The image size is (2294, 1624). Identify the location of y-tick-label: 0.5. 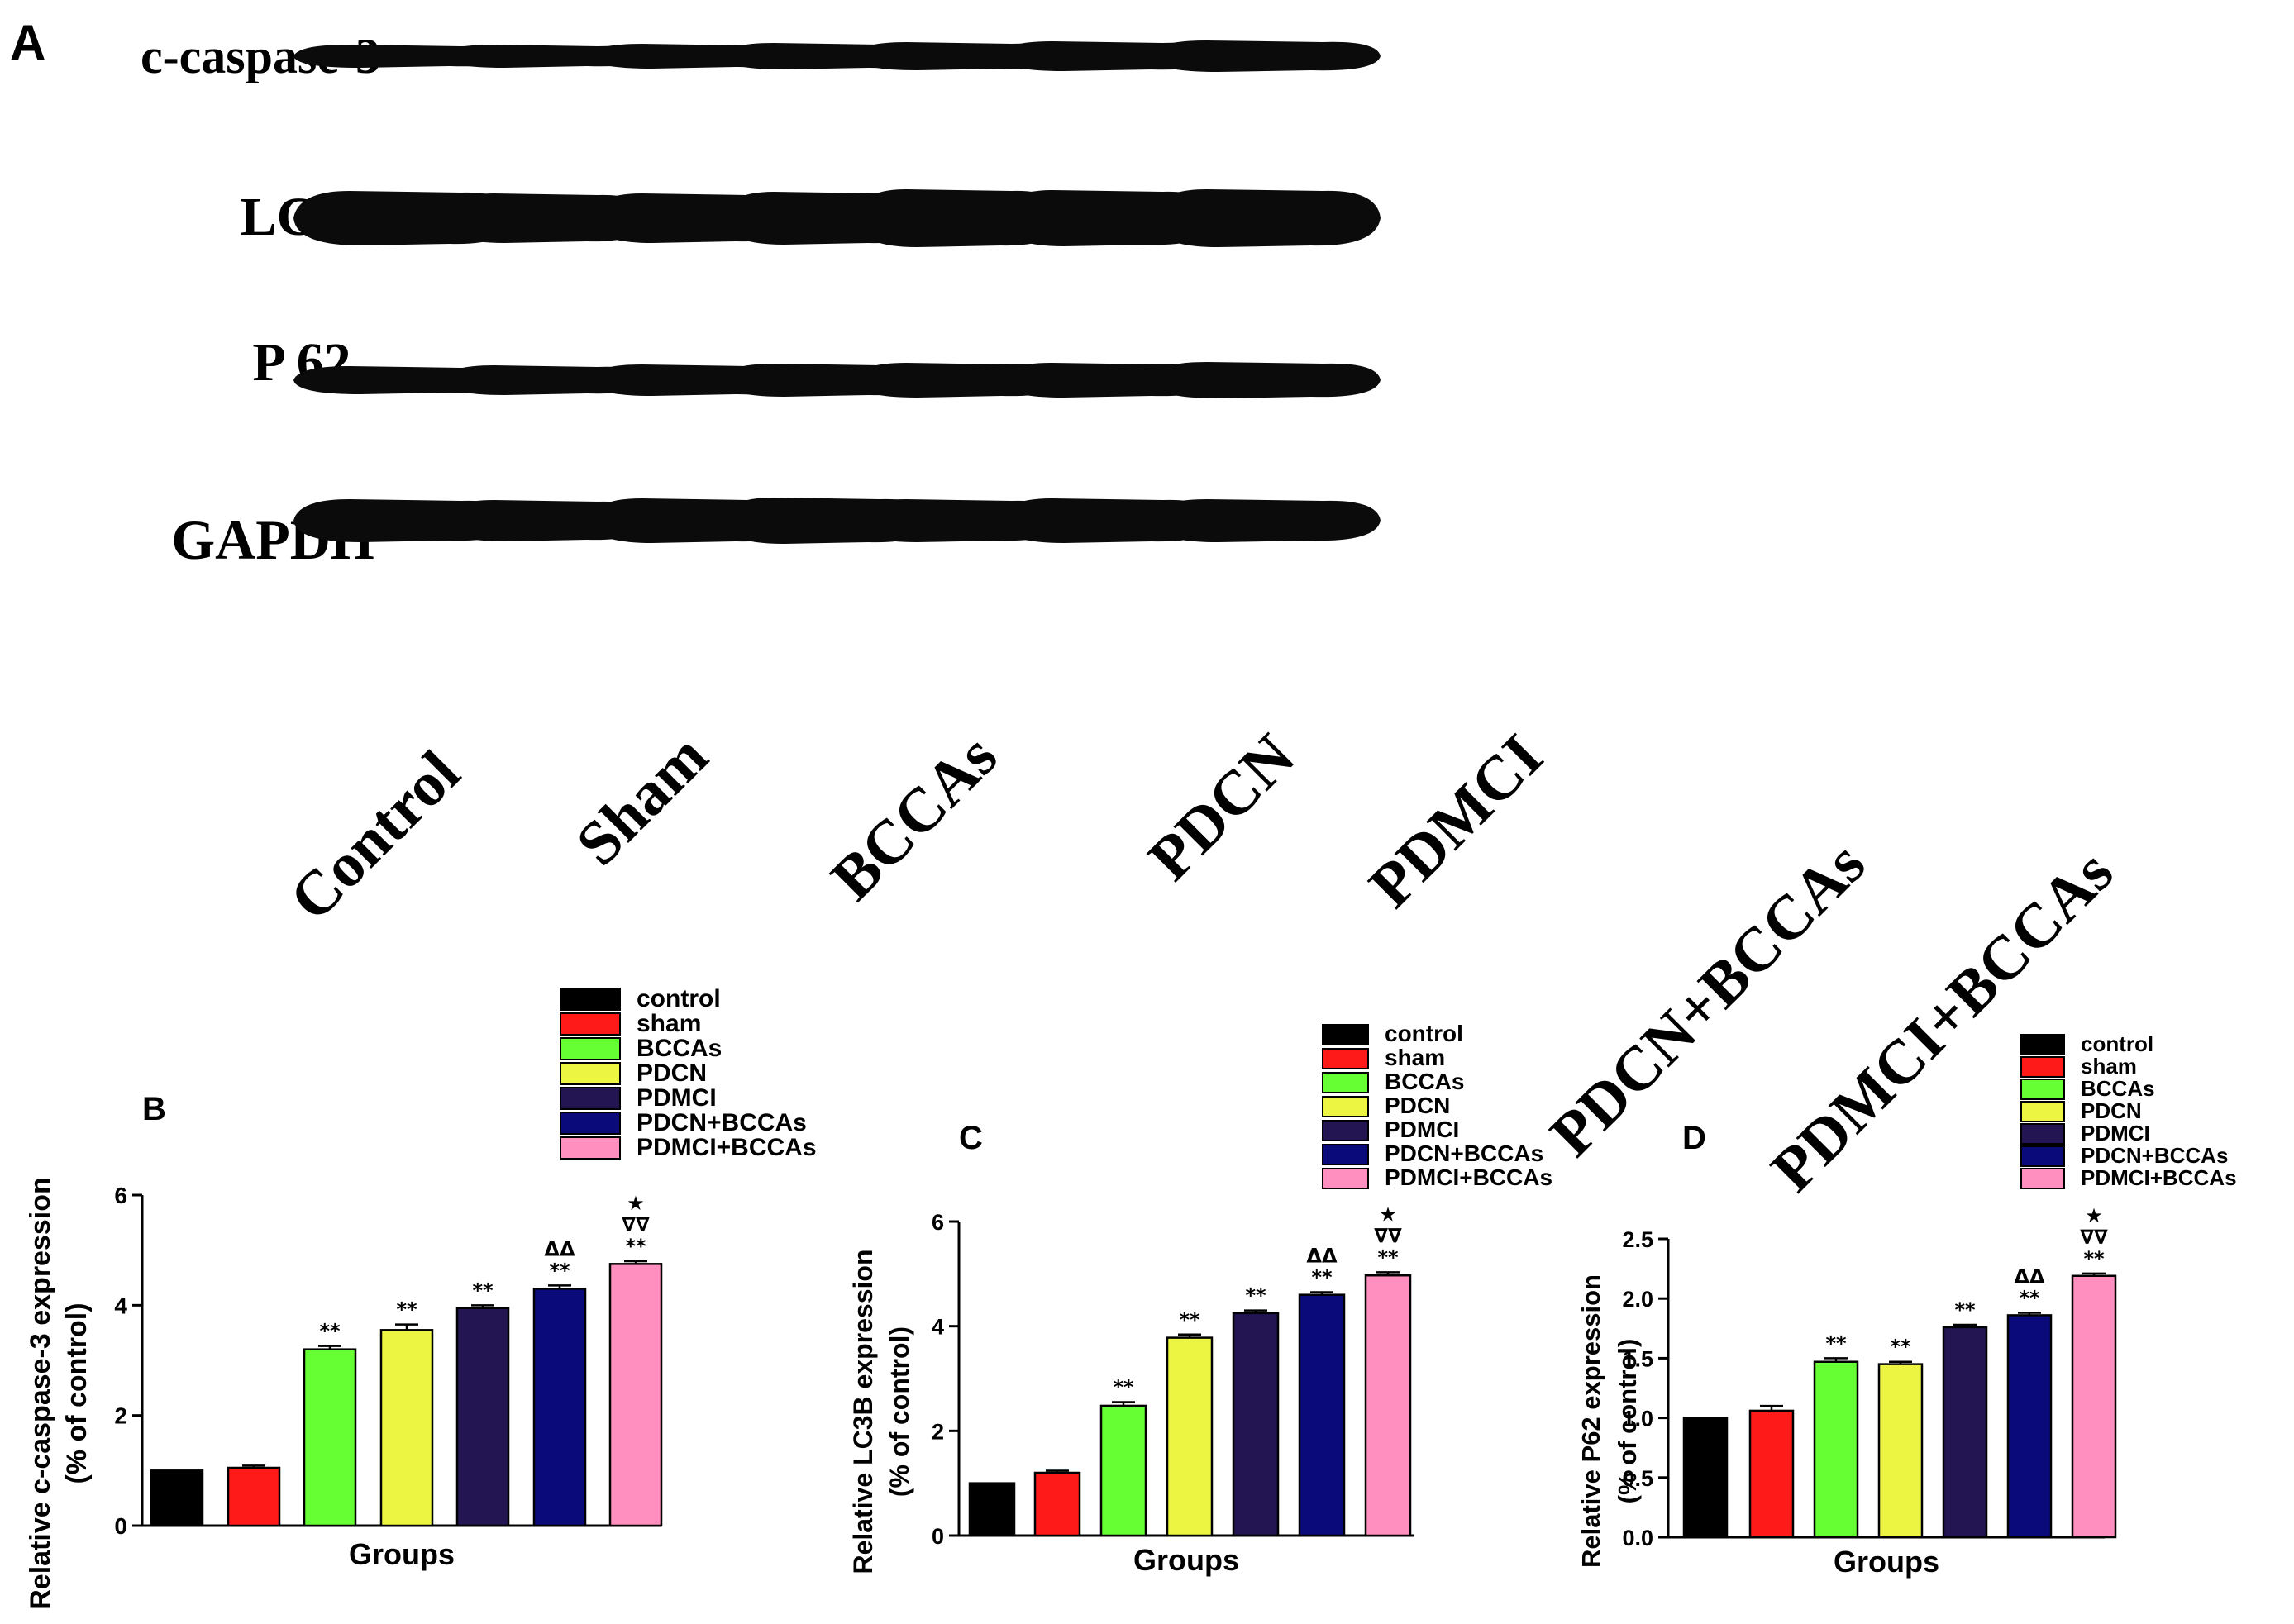
(1637, 1478).